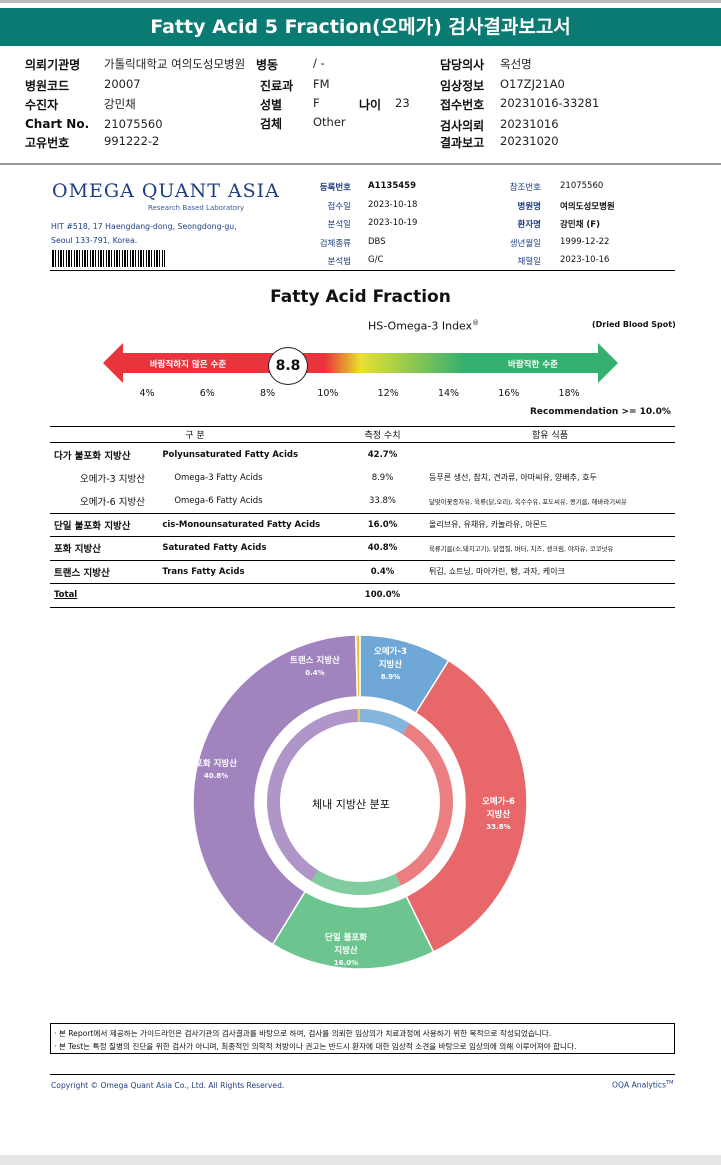 The image size is (721, 1165). I want to click on scale-tick-label: 16%, so click(509, 393).